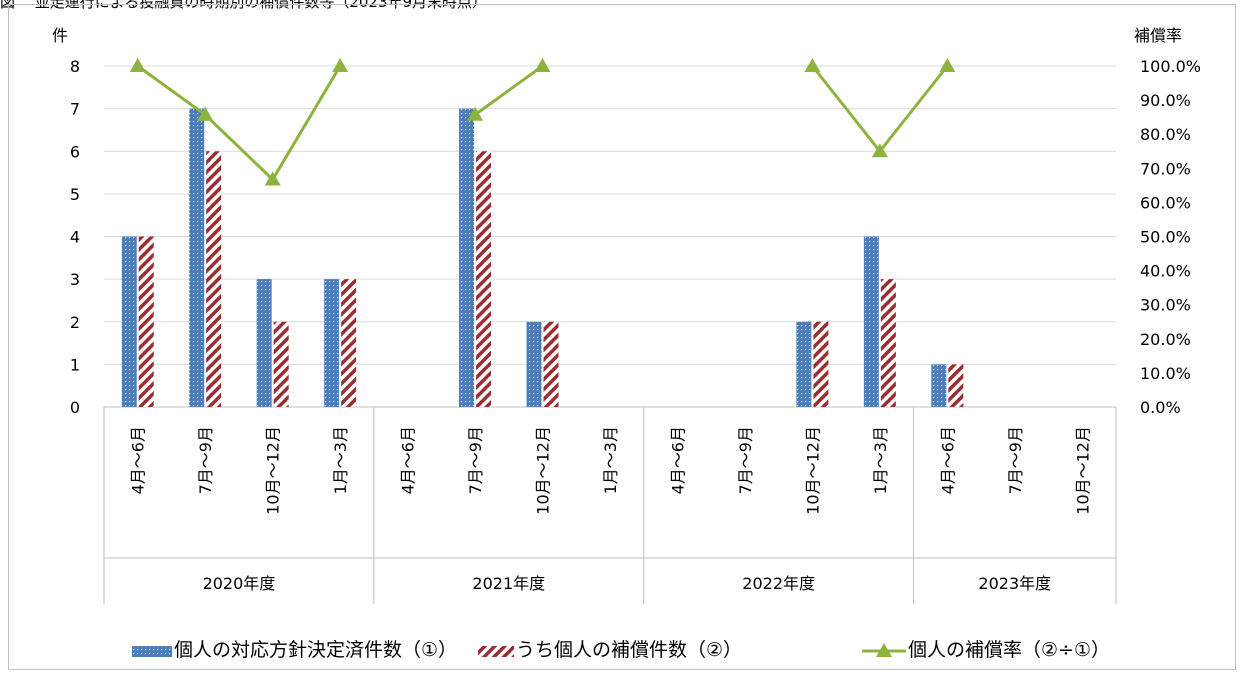 This screenshot has width=1243, height=678. I want to click on legend-label-rate: 個人の補償率（②÷①）, so click(1009, 650).